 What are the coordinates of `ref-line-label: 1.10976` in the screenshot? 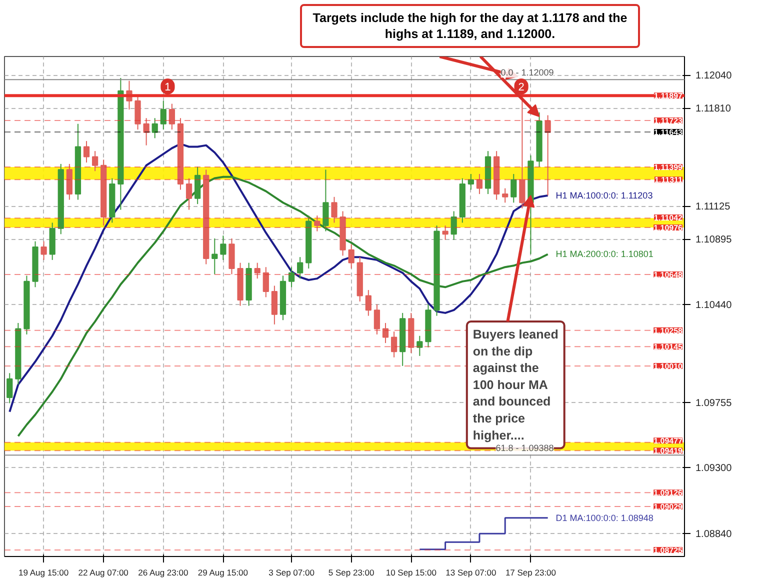 It's located at (669, 228).